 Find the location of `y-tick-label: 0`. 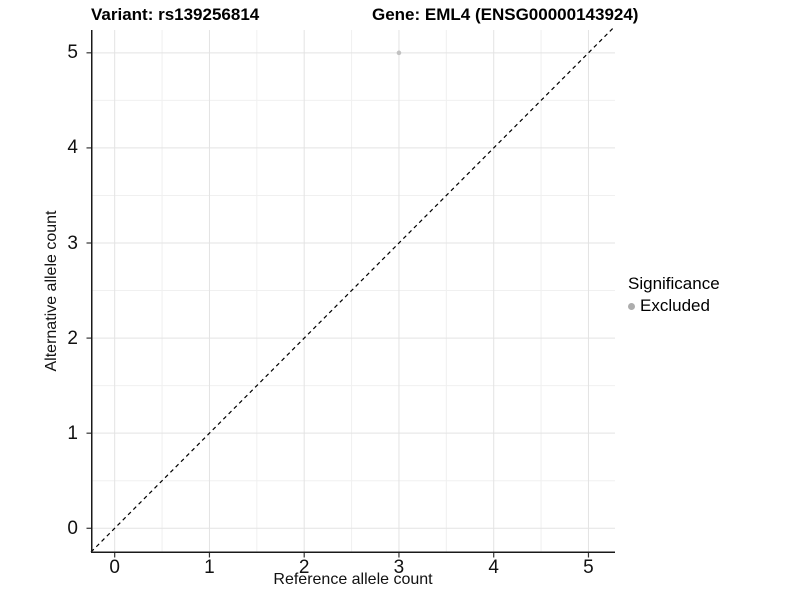

y-tick-label: 0 is located at coordinates (72, 528).